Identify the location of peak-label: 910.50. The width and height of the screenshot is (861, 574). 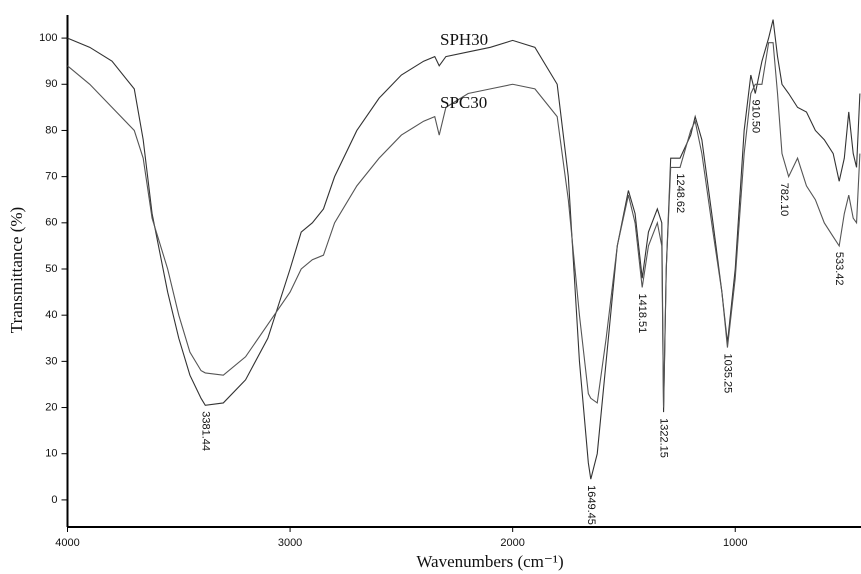
(755, 117).